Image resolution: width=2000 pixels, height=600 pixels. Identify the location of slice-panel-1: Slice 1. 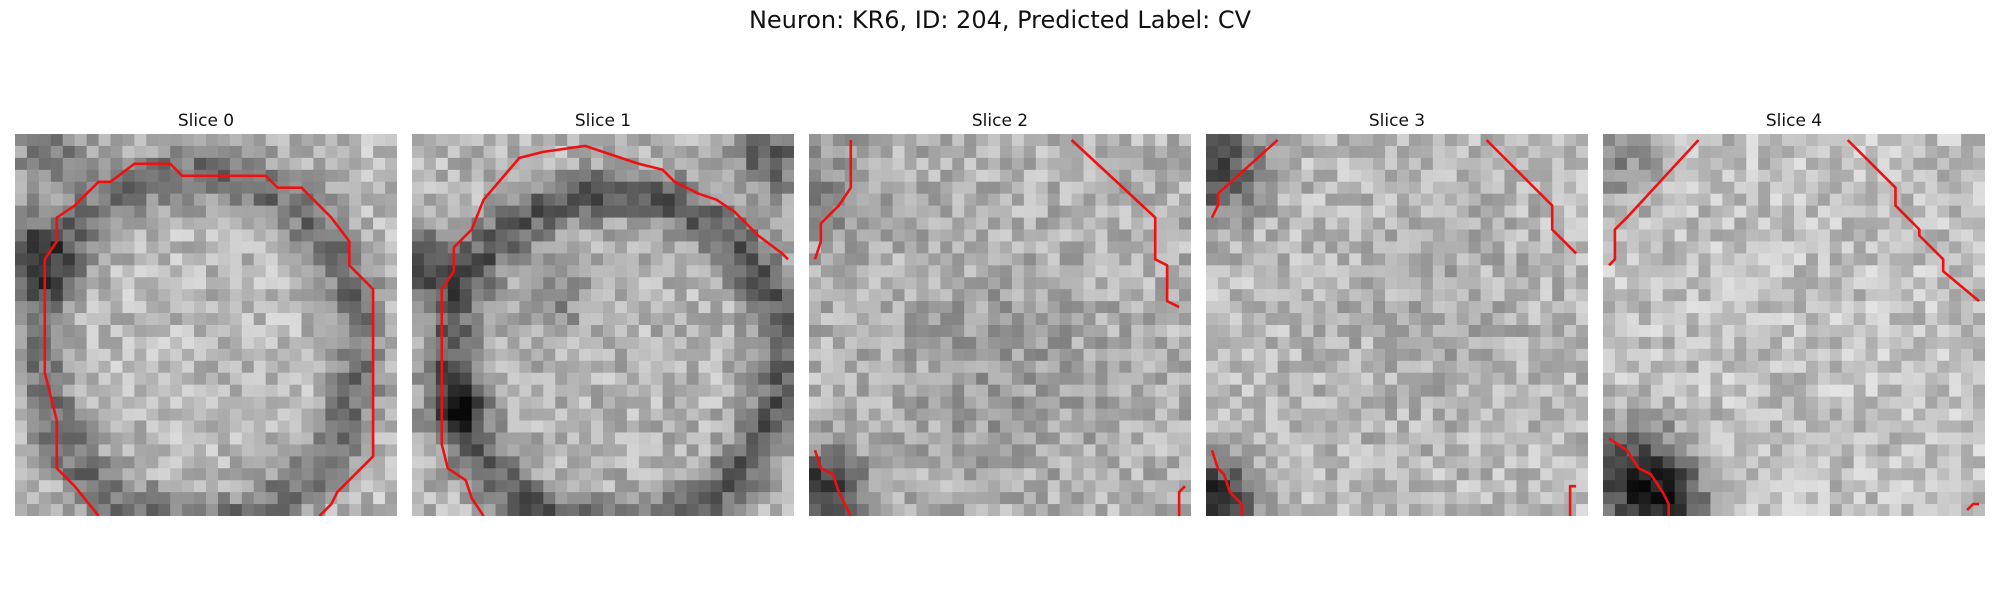
(603, 313).